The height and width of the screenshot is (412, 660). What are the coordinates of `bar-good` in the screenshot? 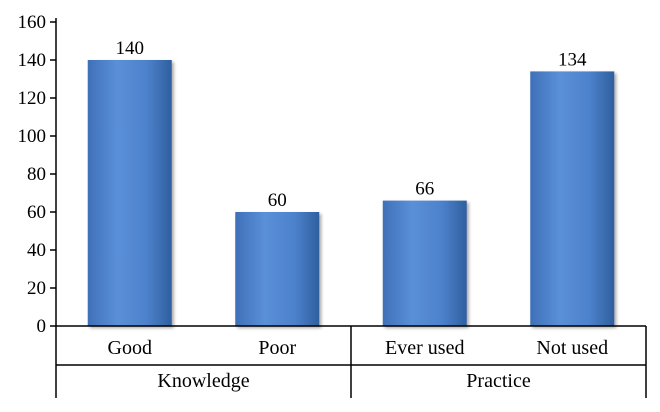 It's located at (129, 193).